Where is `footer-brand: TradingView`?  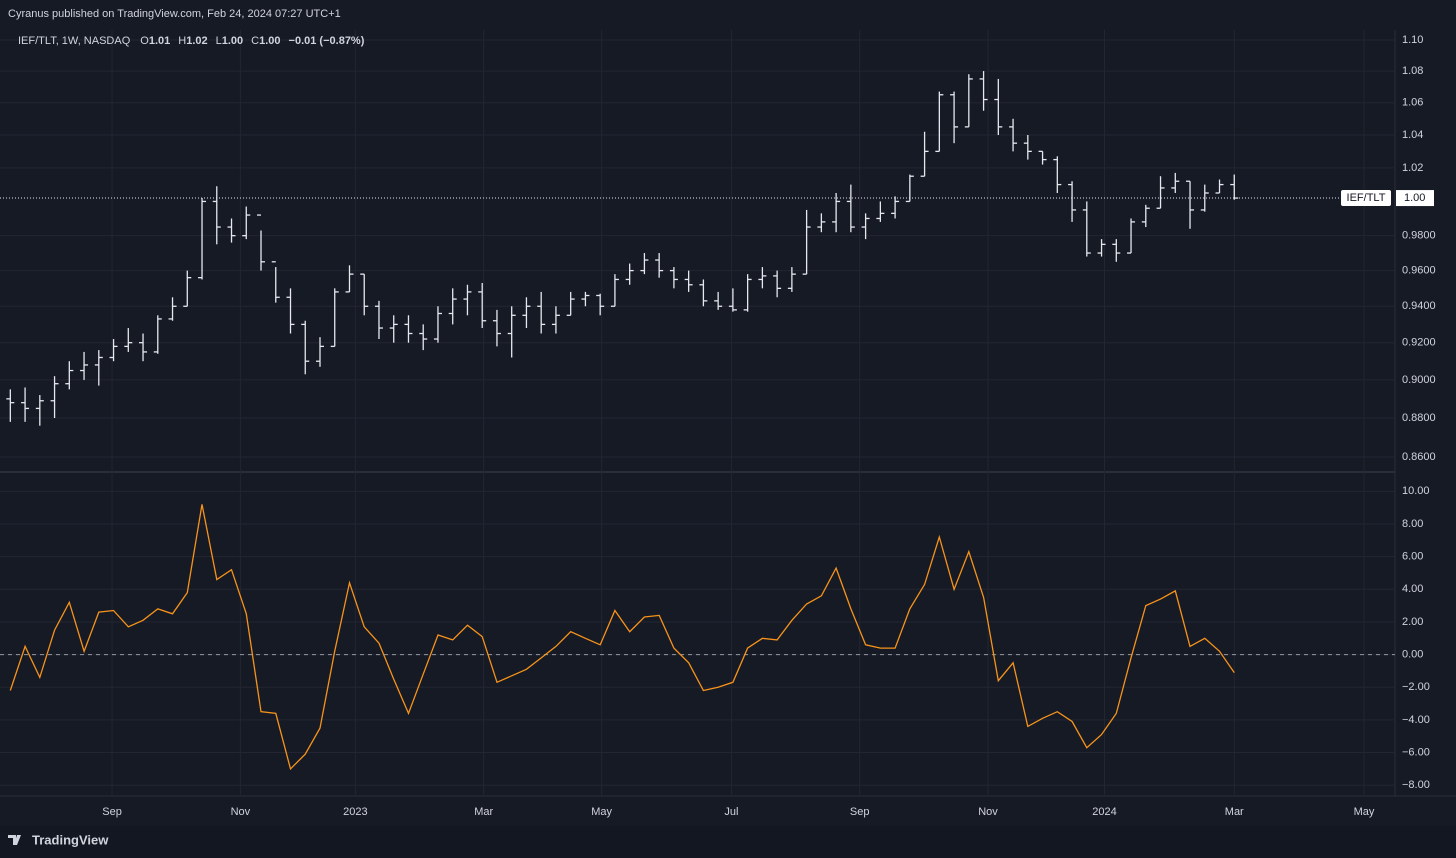 footer-brand: TradingView is located at coordinates (70, 839).